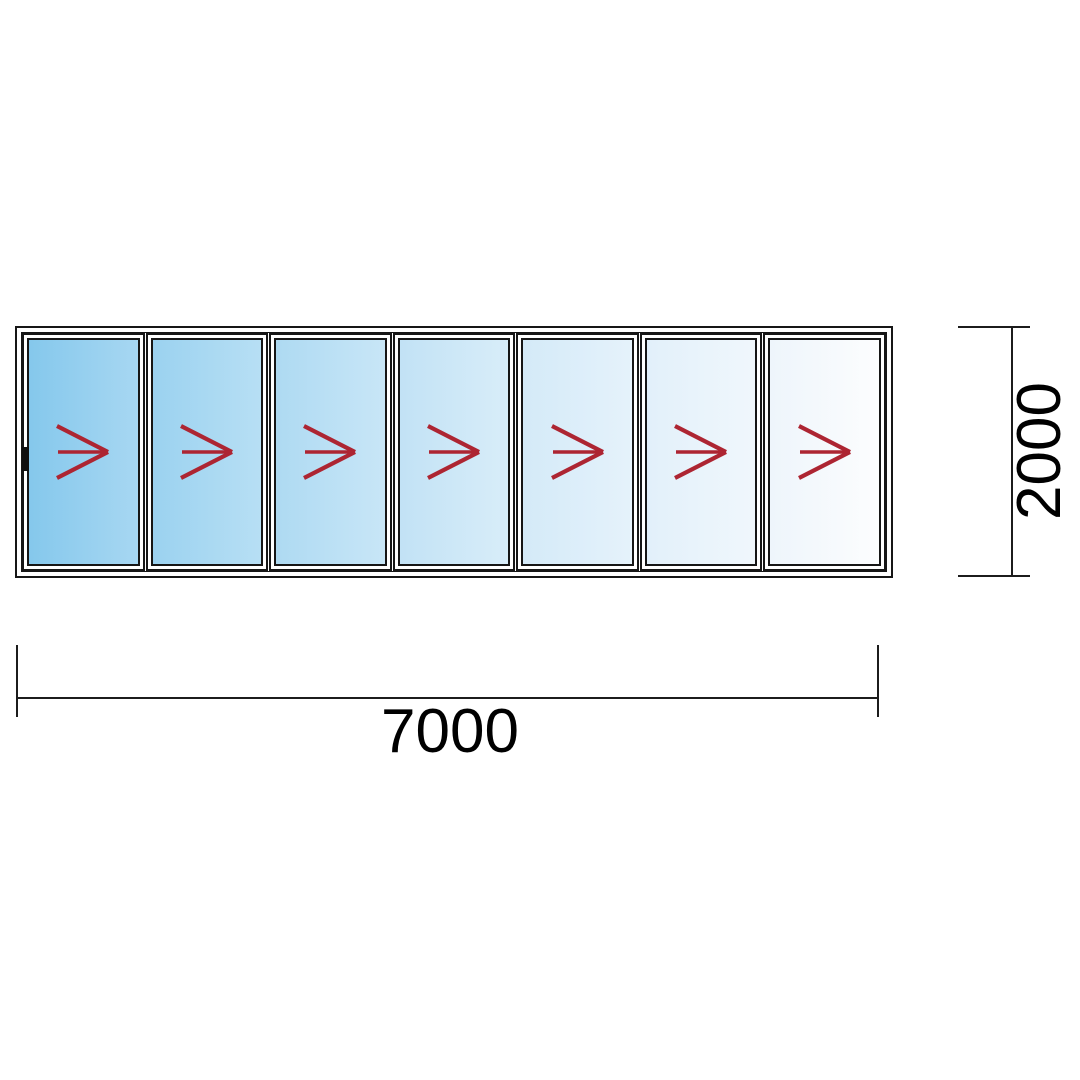  What do you see at coordinates (17, 681) in the screenshot?
I see `width-dimension-tick-left` at bounding box center [17, 681].